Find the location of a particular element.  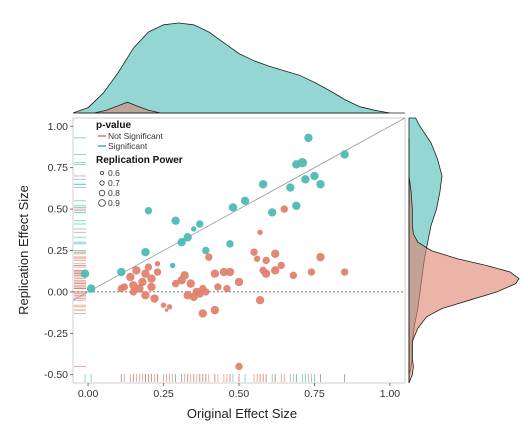

y-marginal-density is located at coordinates (464, 250).